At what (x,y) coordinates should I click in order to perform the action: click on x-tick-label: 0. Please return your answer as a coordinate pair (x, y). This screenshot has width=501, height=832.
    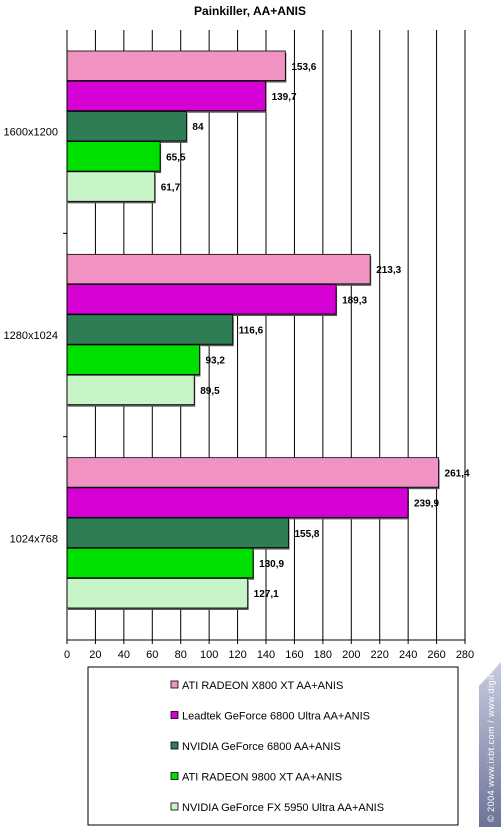
    Looking at the image, I should click on (67, 655).